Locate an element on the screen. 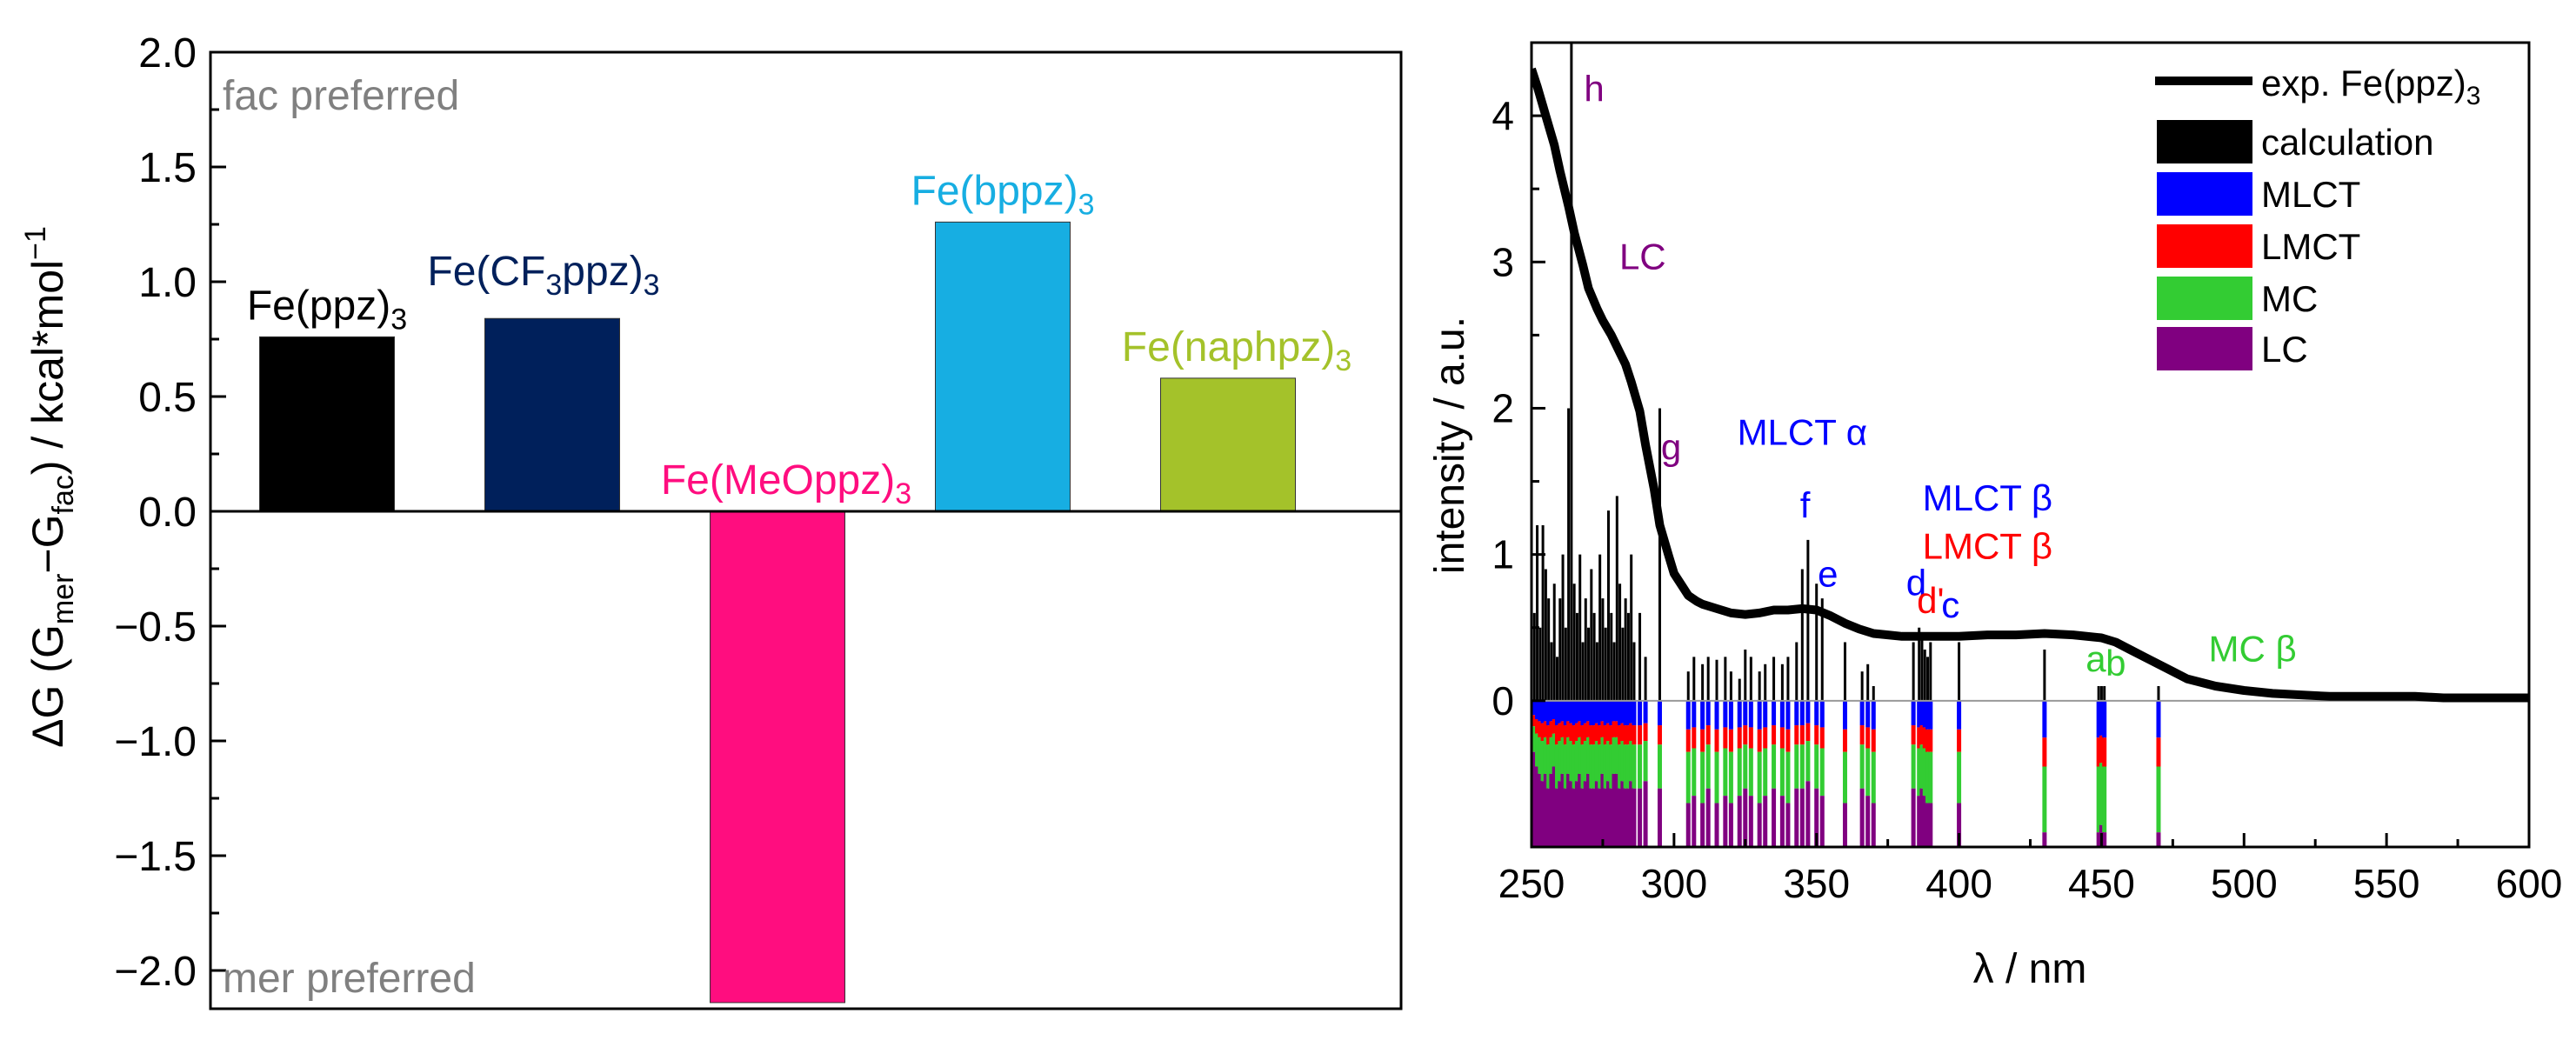  spectrum-y-axis-title: intensity / a.u. is located at coordinates (1450, 446).